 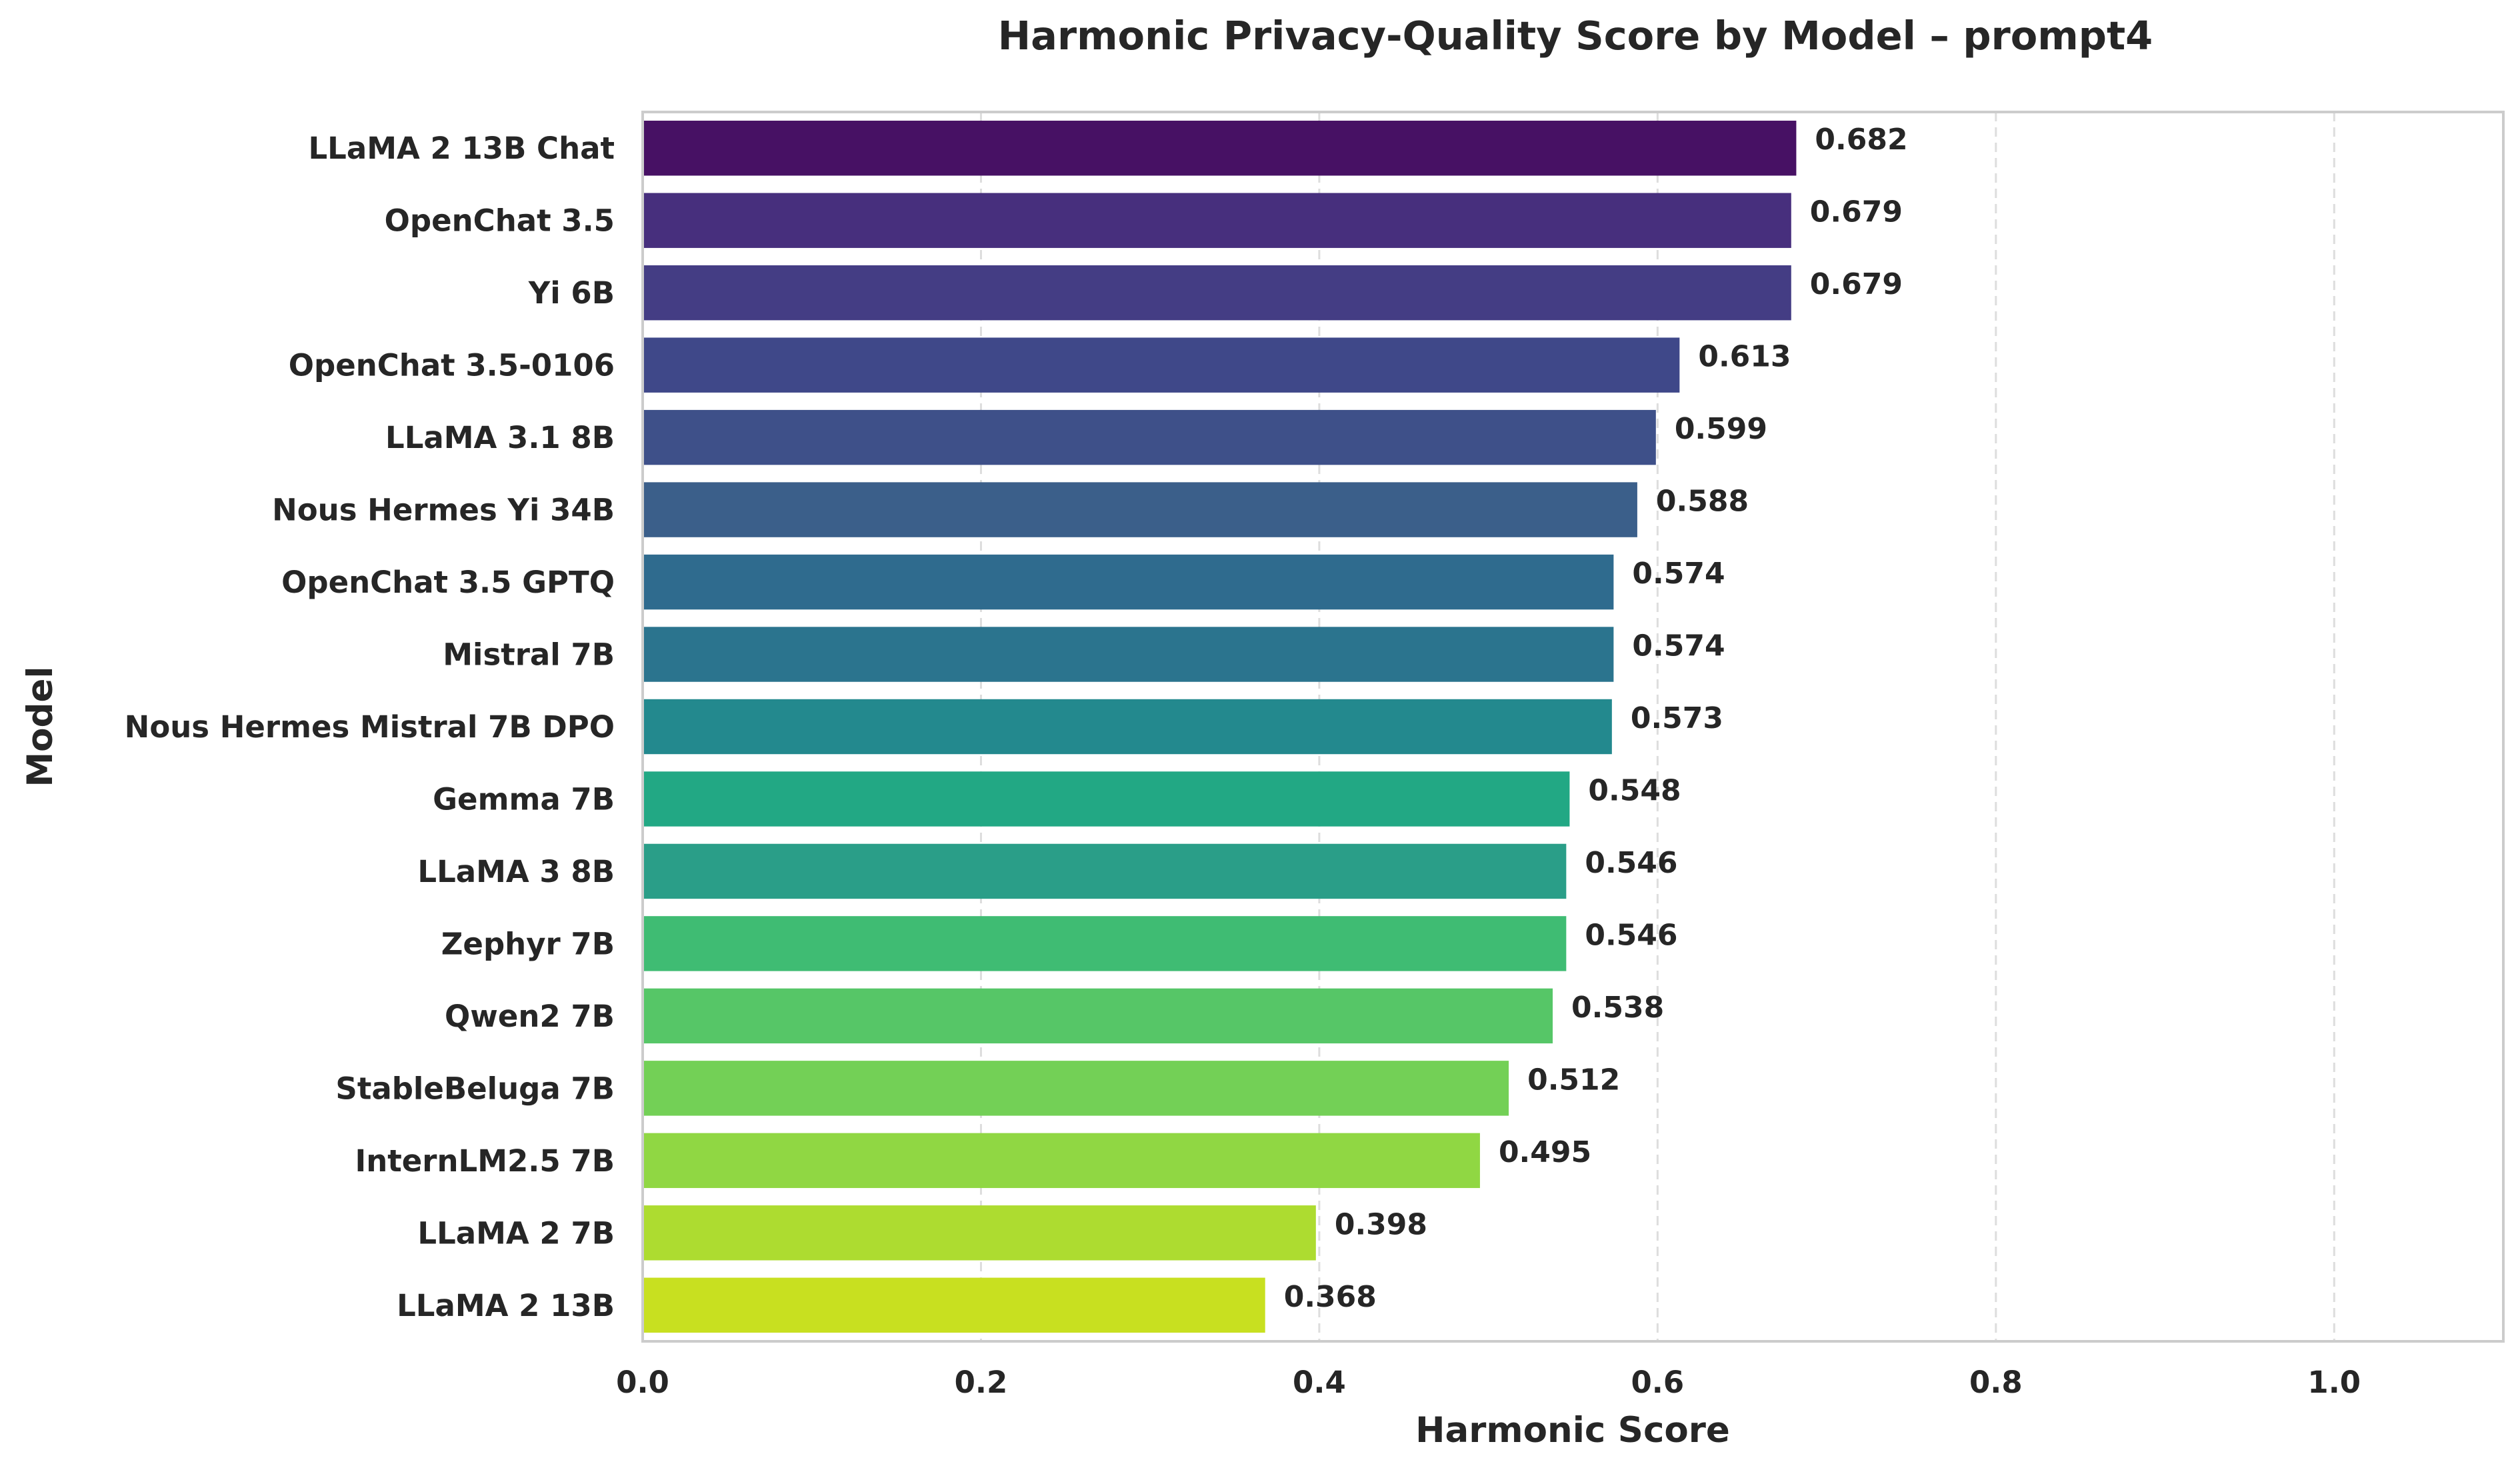 What do you see at coordinates (1861, 140) in the screenshot?
I see `bar-value-label: 0.682` at bounding box center [1861, 140].